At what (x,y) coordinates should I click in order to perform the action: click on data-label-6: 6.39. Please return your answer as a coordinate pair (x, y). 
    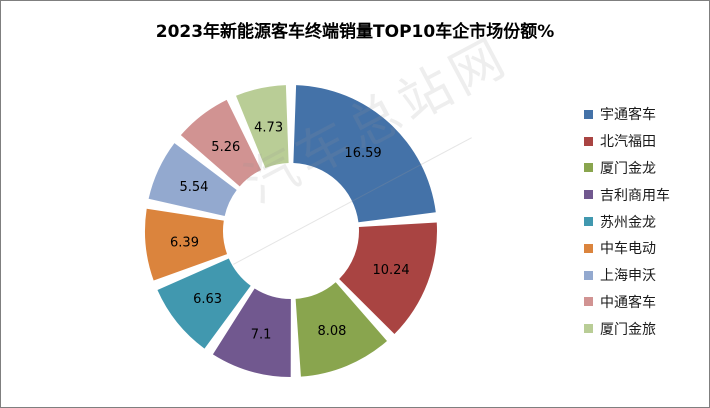
    Looking at the image, I should click on (184, 242).